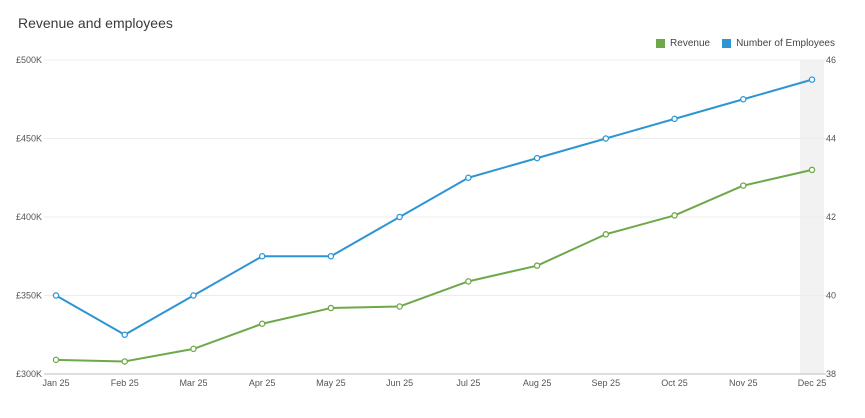  I want to click on y-tick-left: £300K, so click(29, 374).